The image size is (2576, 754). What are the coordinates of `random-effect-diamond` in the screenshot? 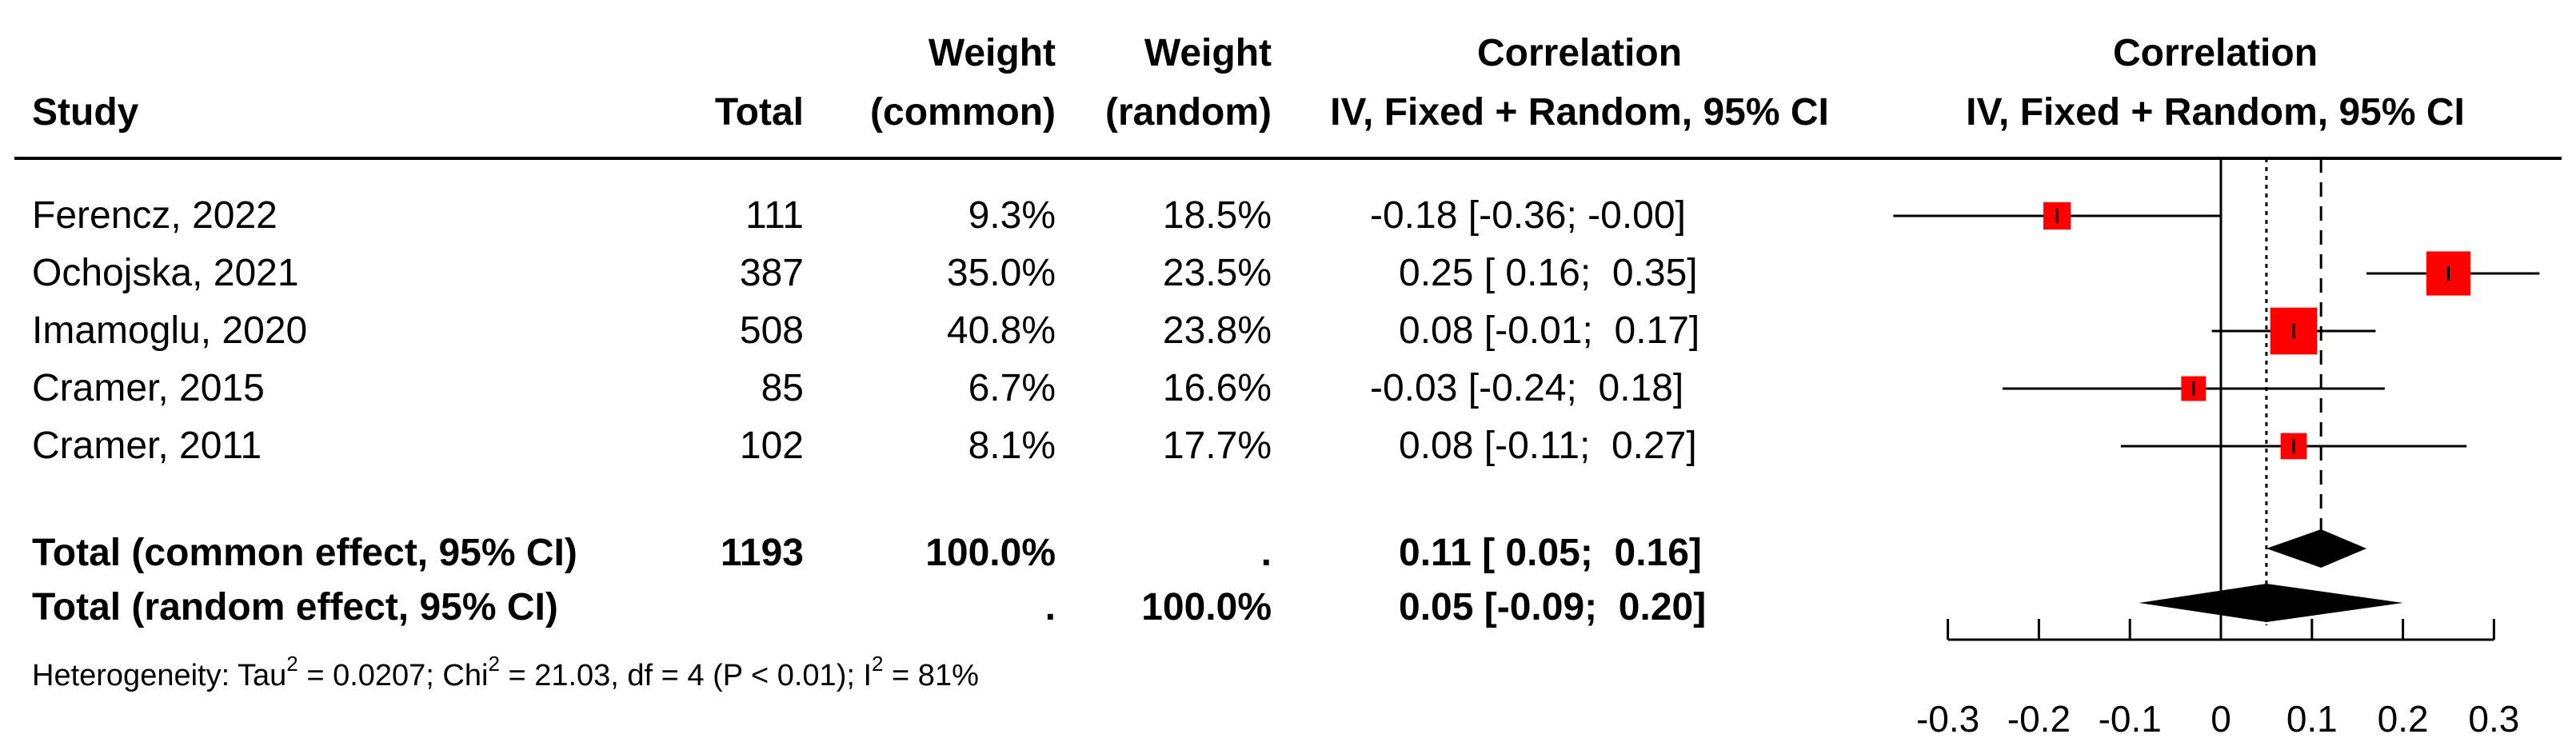 It's located at (2271, 603).